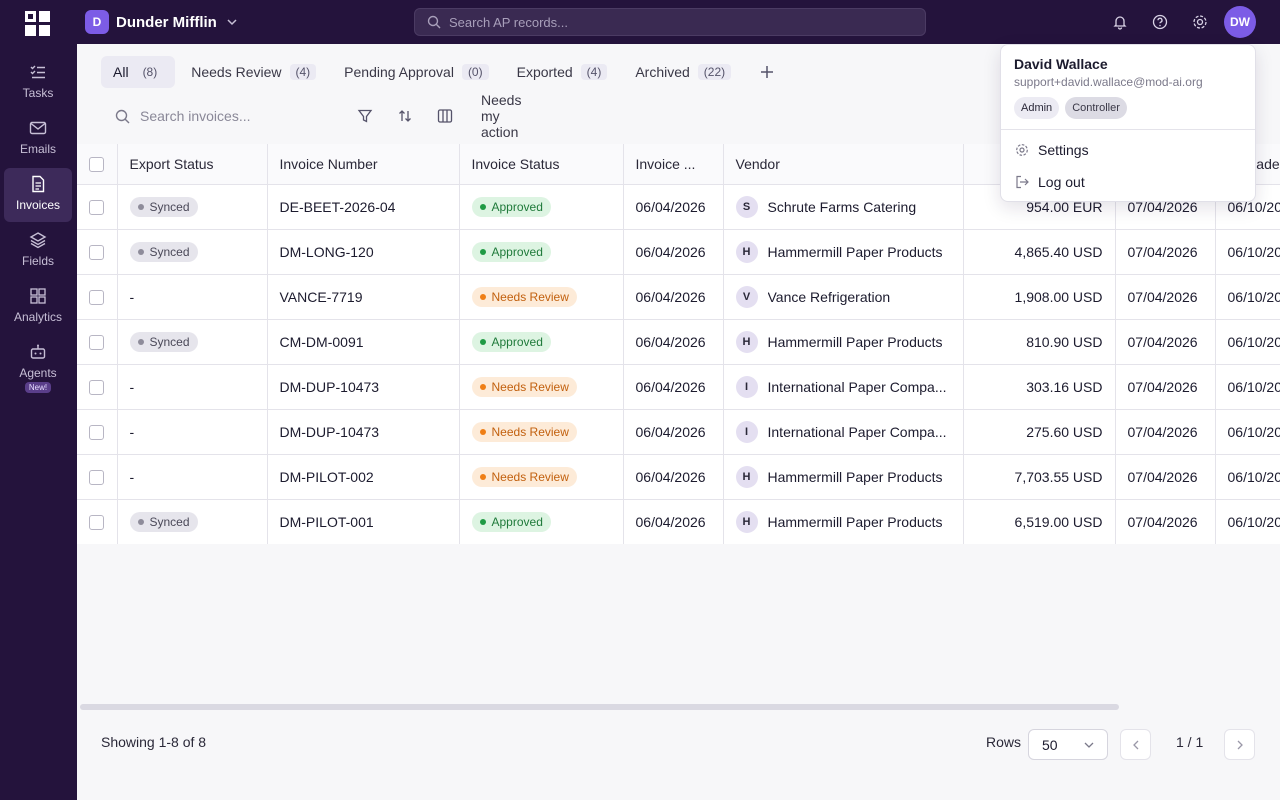 Image resolution: width=1280 pixels, height=800 pixels. I want to click on vendor-cell: S Schrute Farms Catering, so click(843, 207).